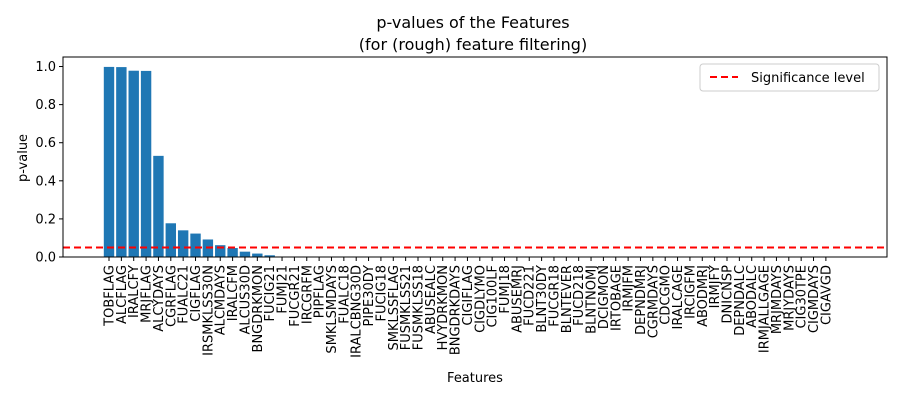 The width and height of the screenshot is (900, 400). What do you see at coordinates (283, 289) in the screenshot?
I see `x-tick-label: FUMJ21` at bounding box center [283, 289].